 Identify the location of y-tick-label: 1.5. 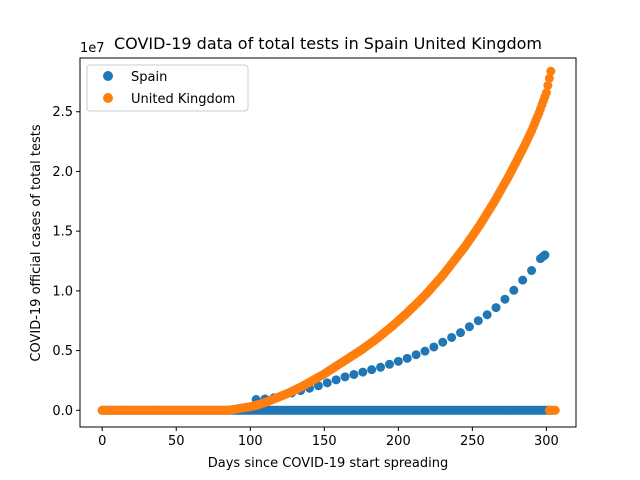
(62, 232).